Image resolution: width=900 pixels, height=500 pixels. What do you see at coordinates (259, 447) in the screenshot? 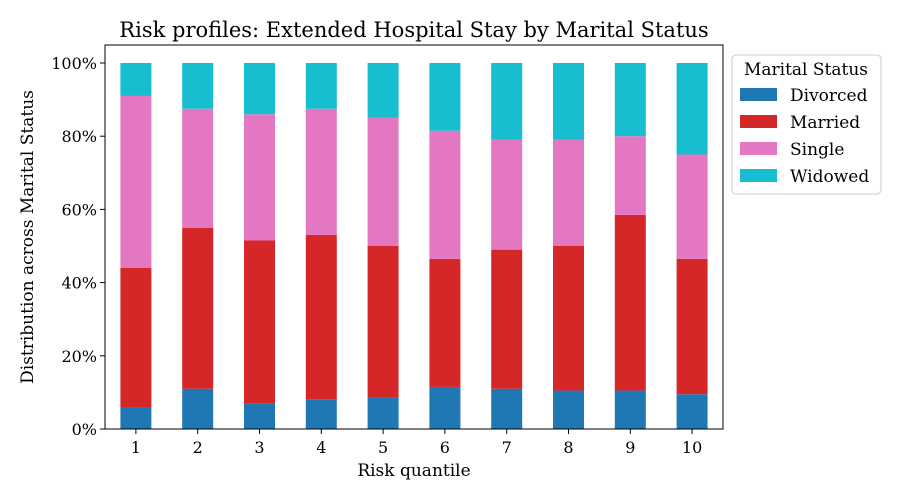
I see `x-tick-label: 3` at bounding box center [259, 447].